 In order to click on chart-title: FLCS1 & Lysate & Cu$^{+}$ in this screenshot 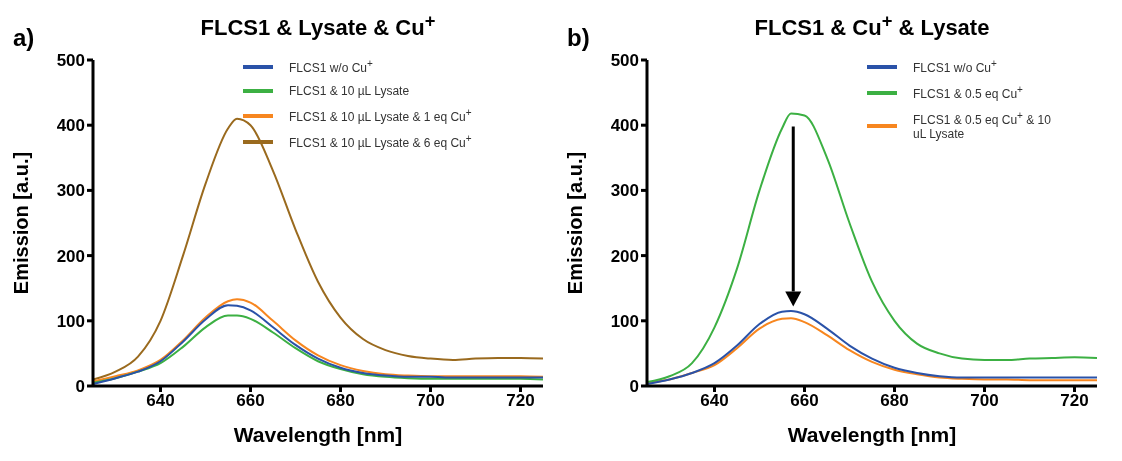, I will do `click(318, 26)`.